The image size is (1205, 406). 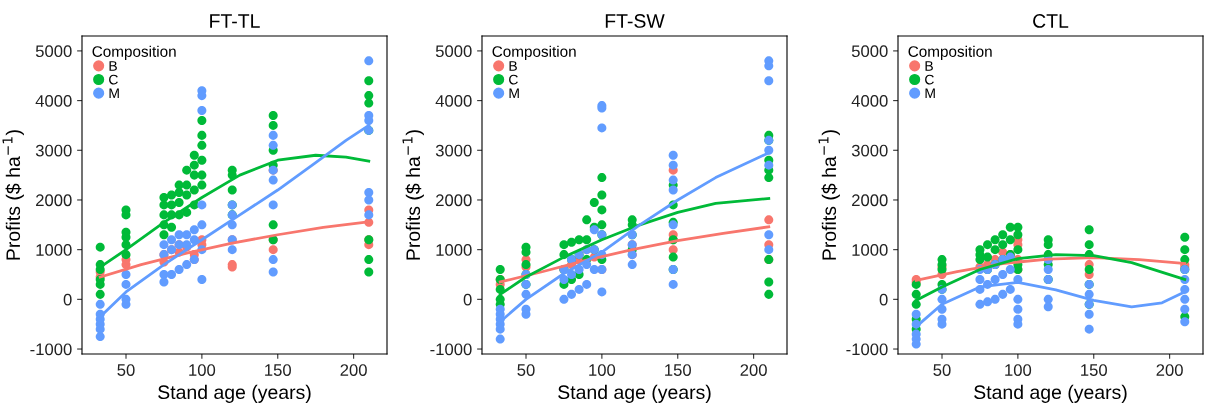 I want to click on chart-title: FT-TL, so click(x=235, y=21).